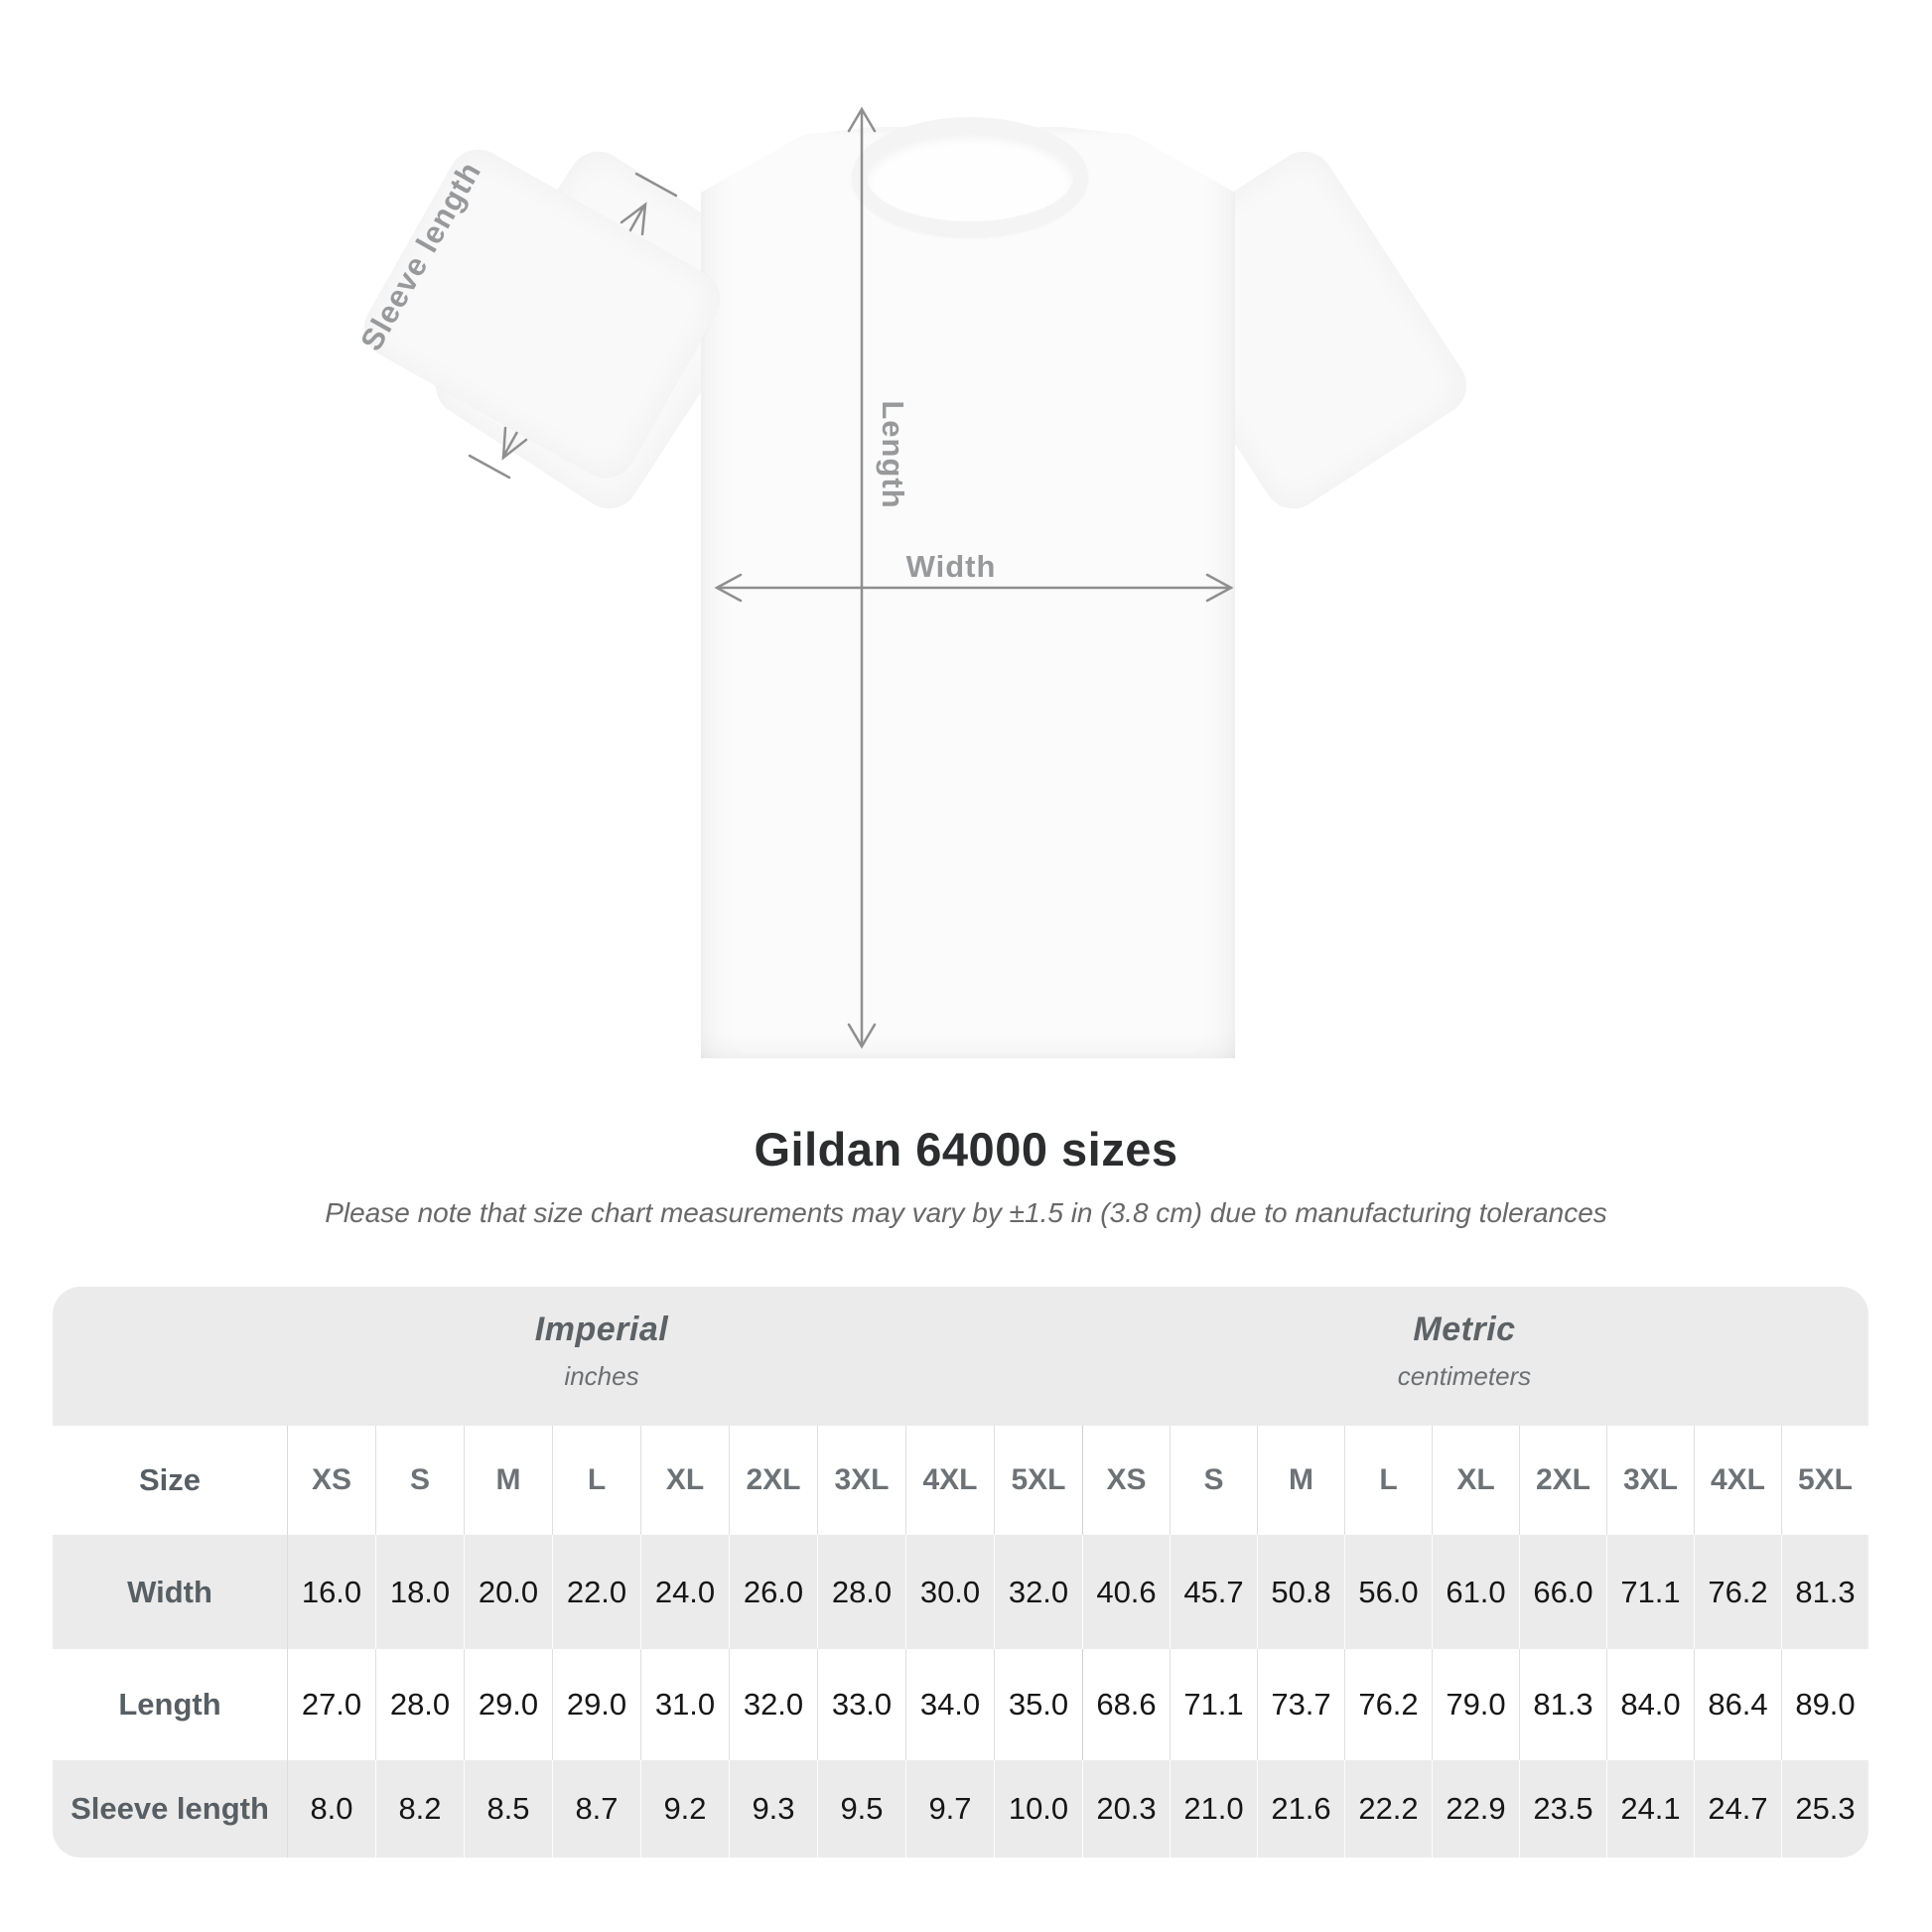  Describe the element at coordinates (1475, 1705) in the screenshot. I see `metric-value-cell: 79.0` at that location.